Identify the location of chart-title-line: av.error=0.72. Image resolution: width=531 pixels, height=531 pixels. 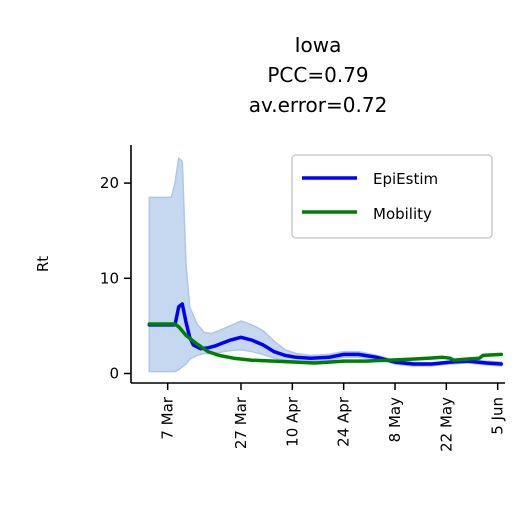
(318, 105).